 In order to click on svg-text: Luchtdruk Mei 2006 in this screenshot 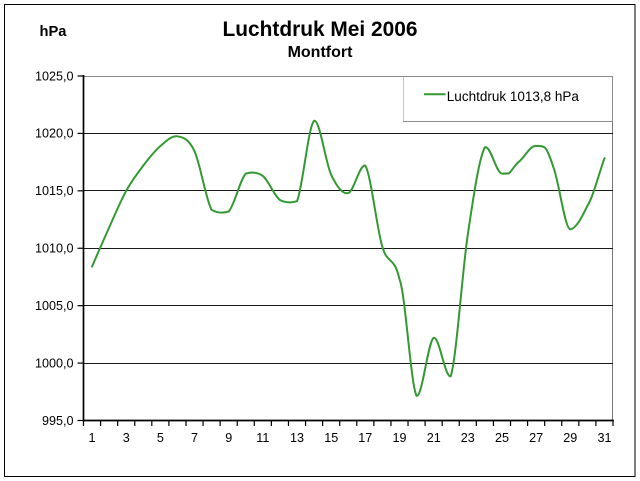, I will do `click(319, 29)`.